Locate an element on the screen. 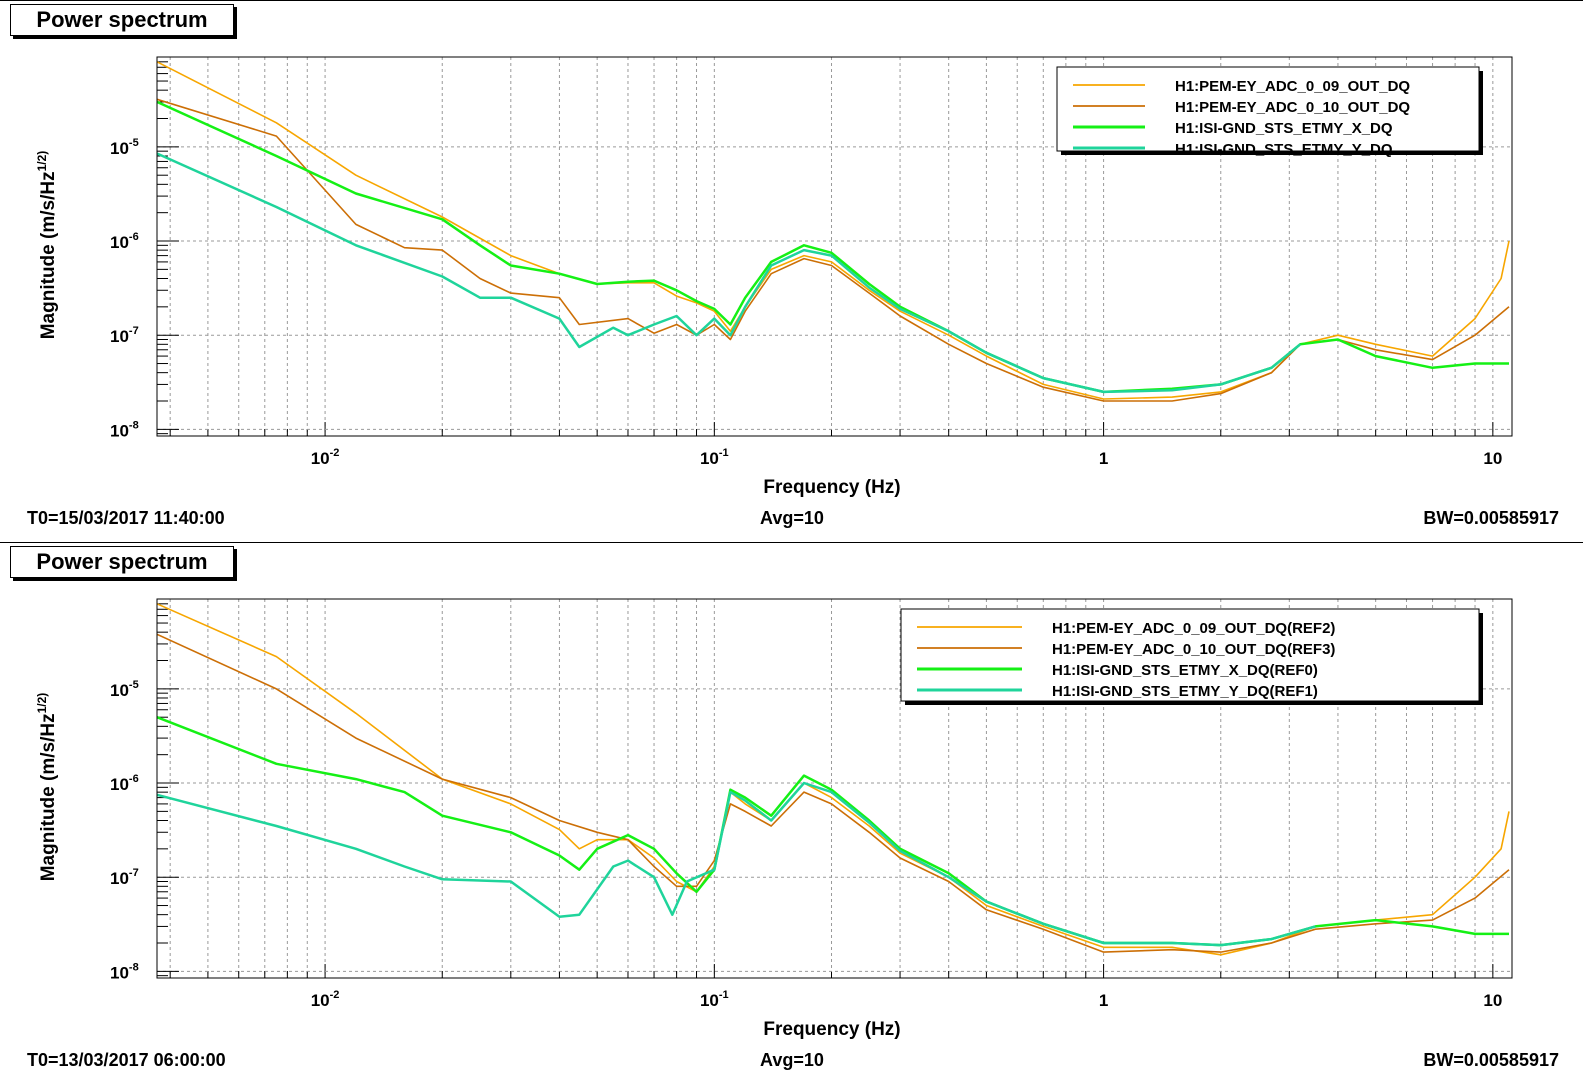 The image size is (1583, 1085). legend-entry: H1:ISI-GND_STS_ETMY_Y_DQ(REF1) is located at coordinates (1185, 691).